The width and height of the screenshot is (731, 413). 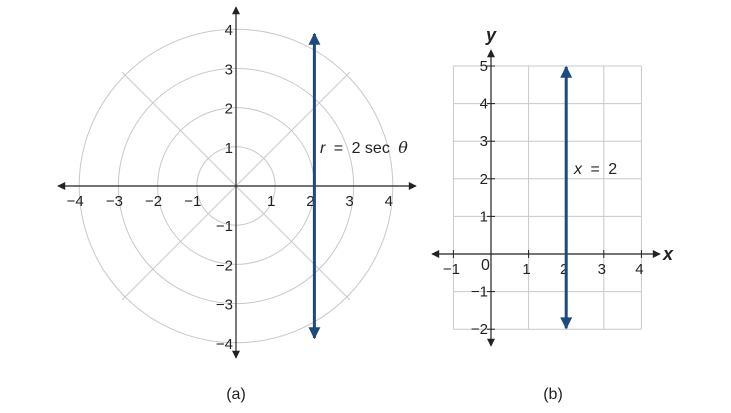 I want to click on origin-label-b: 0, so click(x=485, y=265).